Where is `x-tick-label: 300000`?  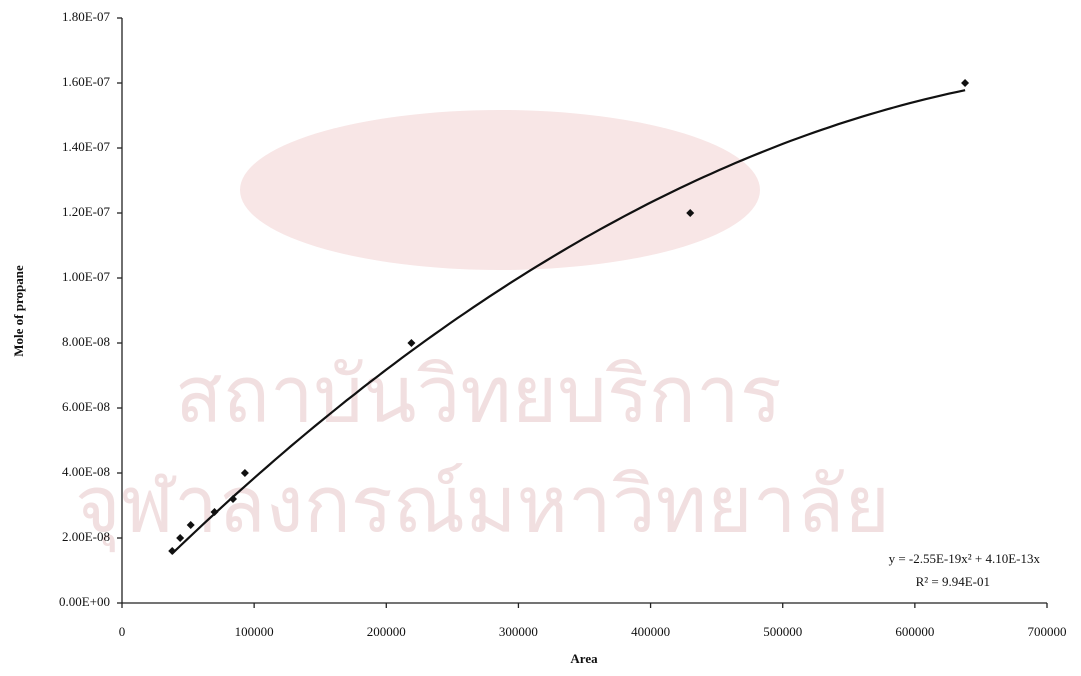
x-tick-label: 300000 is located at coordinates (518, 631).